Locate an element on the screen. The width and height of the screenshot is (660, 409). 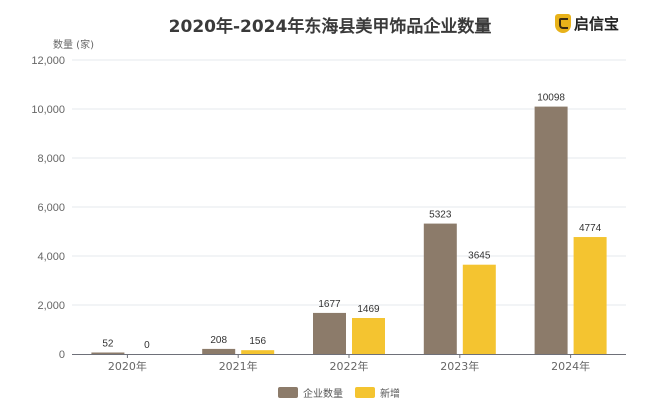
legend-item-enterprise-count: 企业数量 is located at coordinates (310, 392).